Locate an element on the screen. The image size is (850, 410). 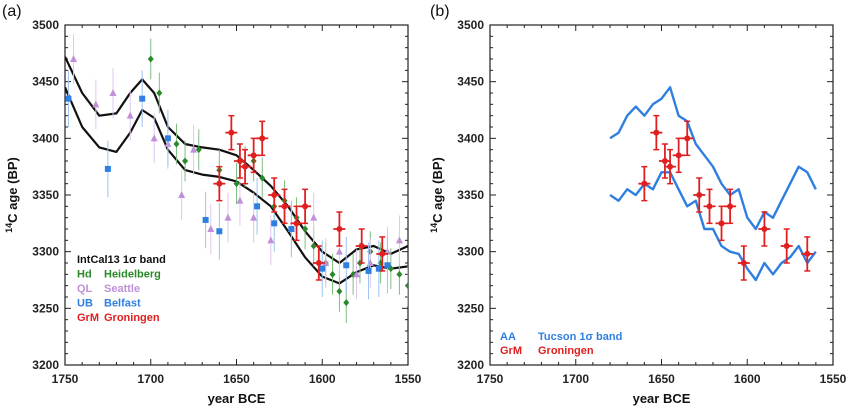
series-groningen is located at coordinates (726, 197).